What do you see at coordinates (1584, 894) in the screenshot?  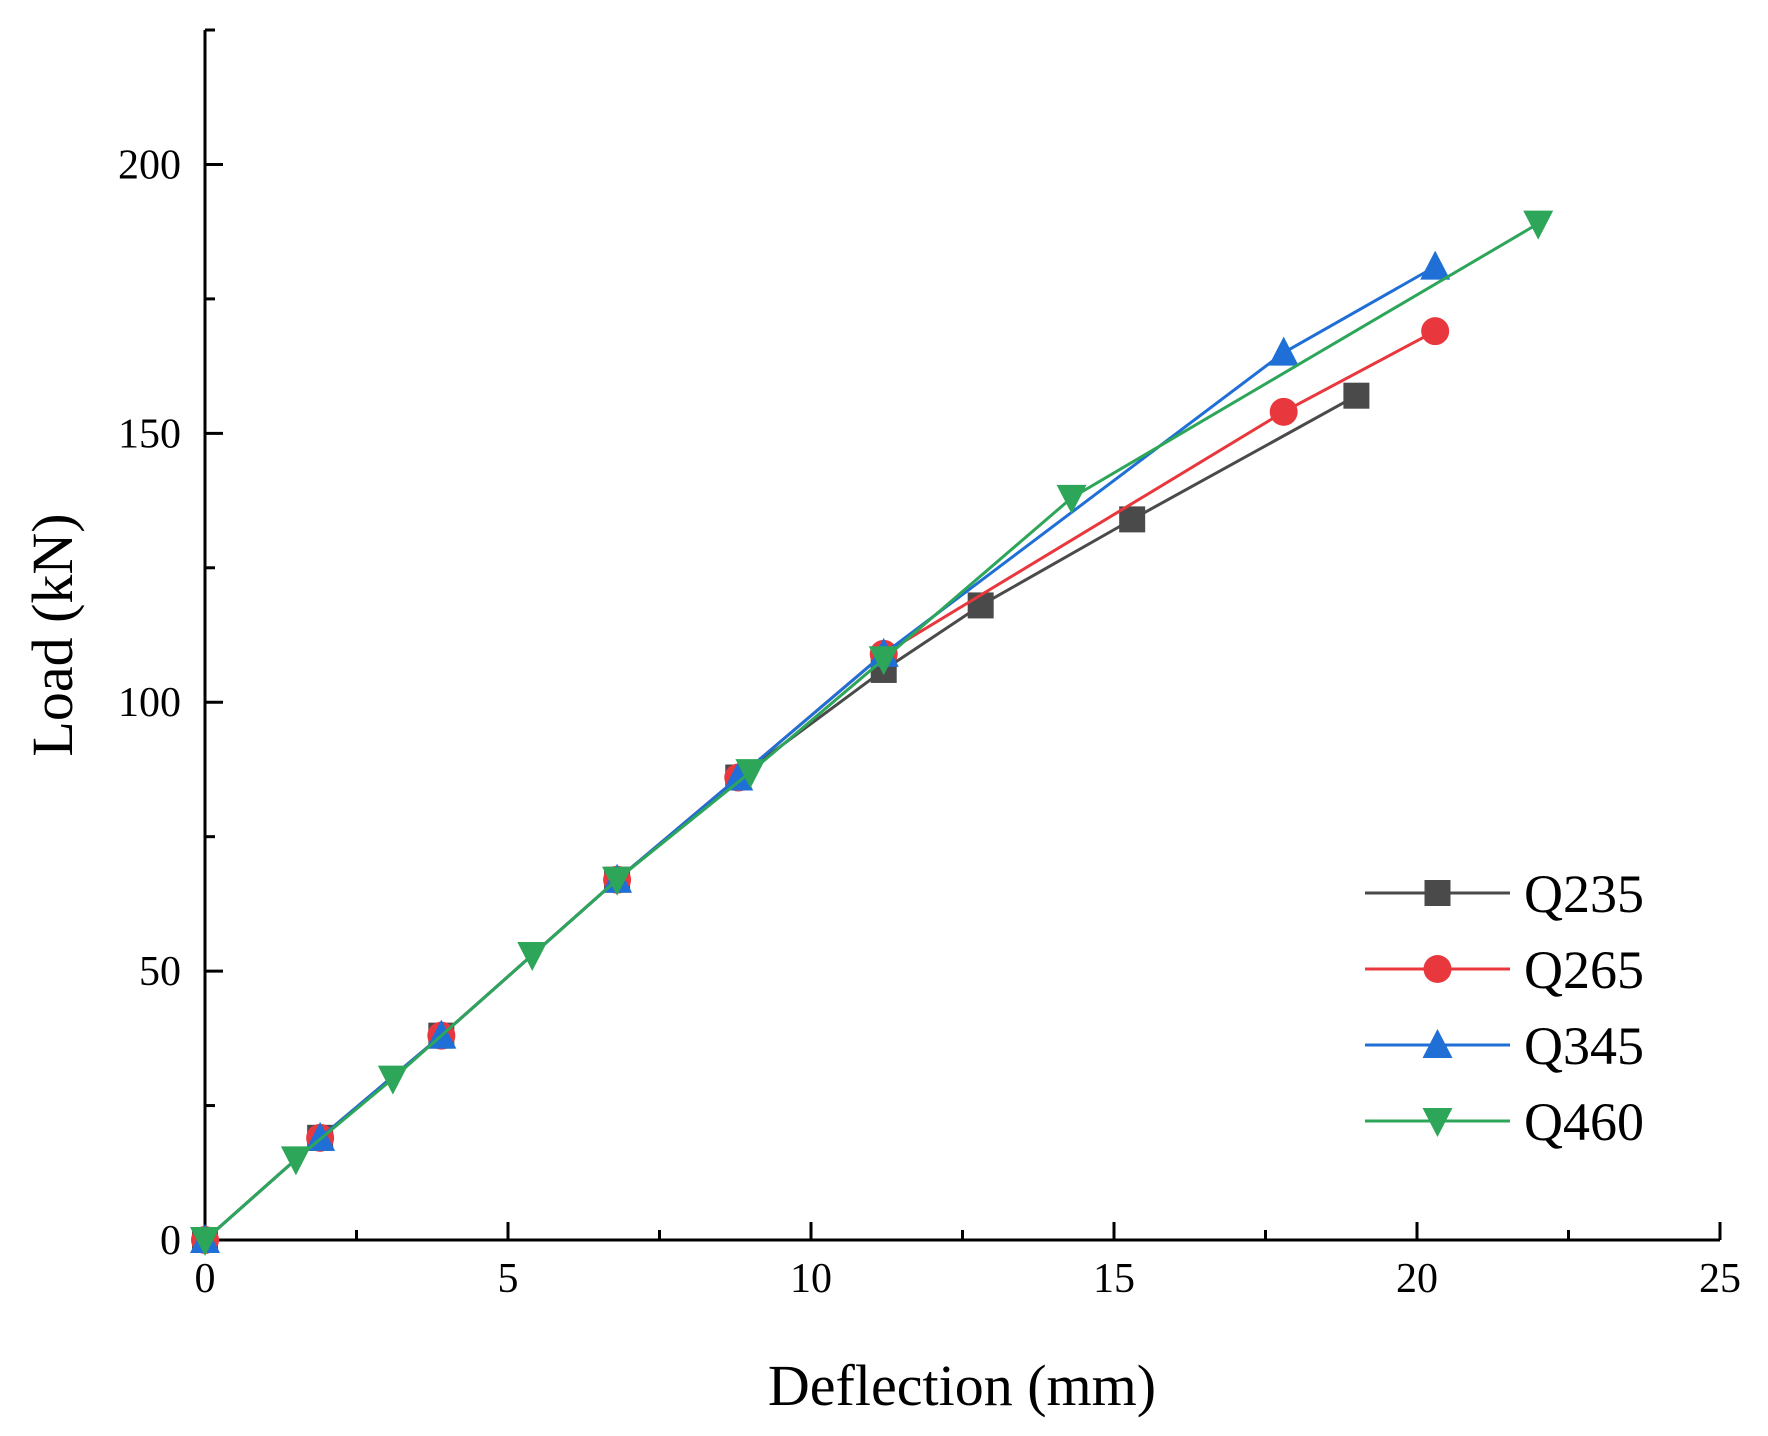 I see `legend-label: Q235` at bounding box center [1584, 894].